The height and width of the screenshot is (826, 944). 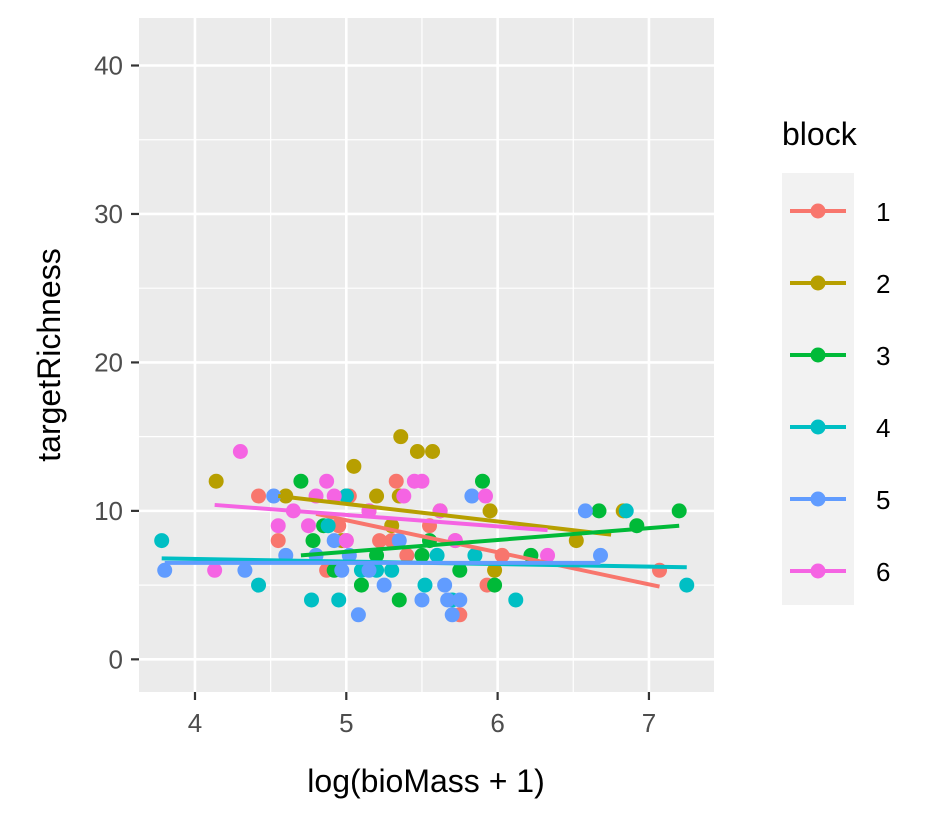 What do you see at coordinates (422, 715) in the screenshot?
I see `x-axis: 4 5 6 7` at bounding box center [422, 715].